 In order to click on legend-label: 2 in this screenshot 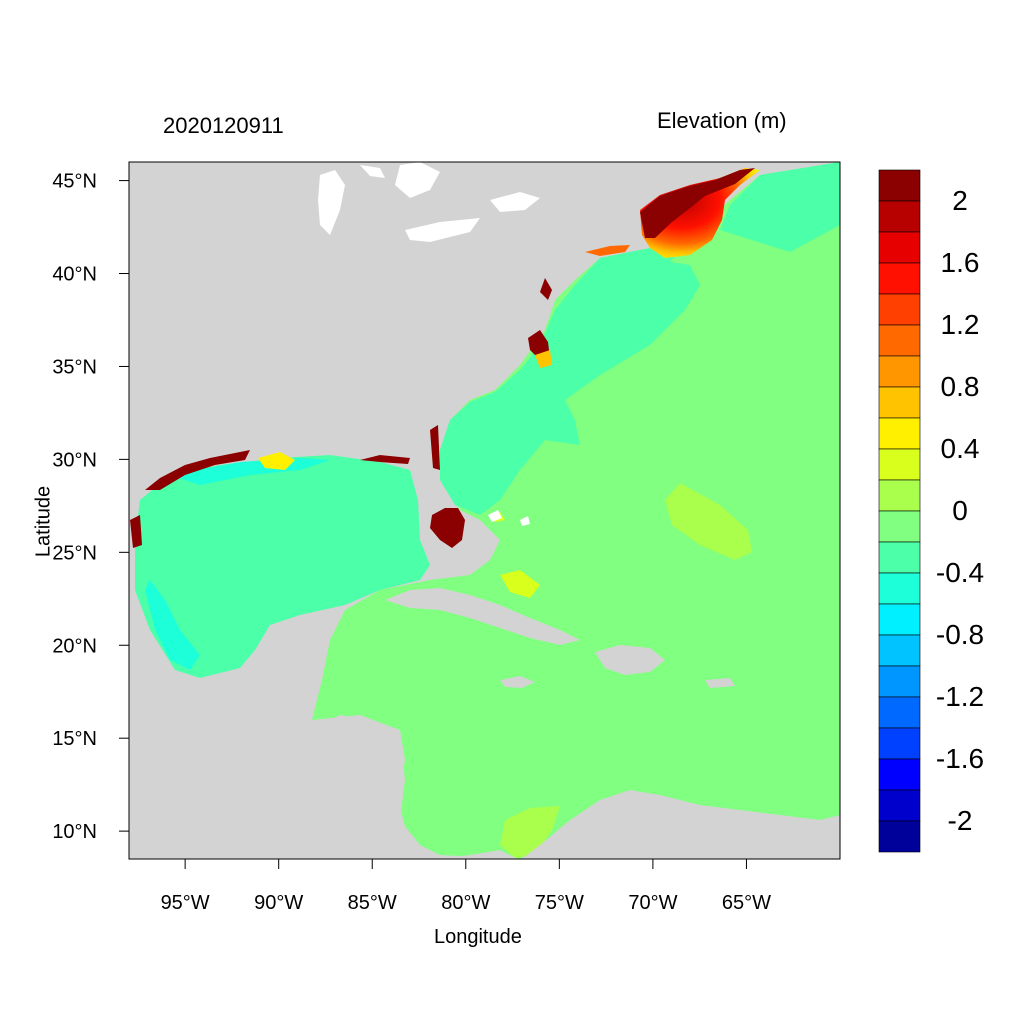, I will do `click(960, 200)`.